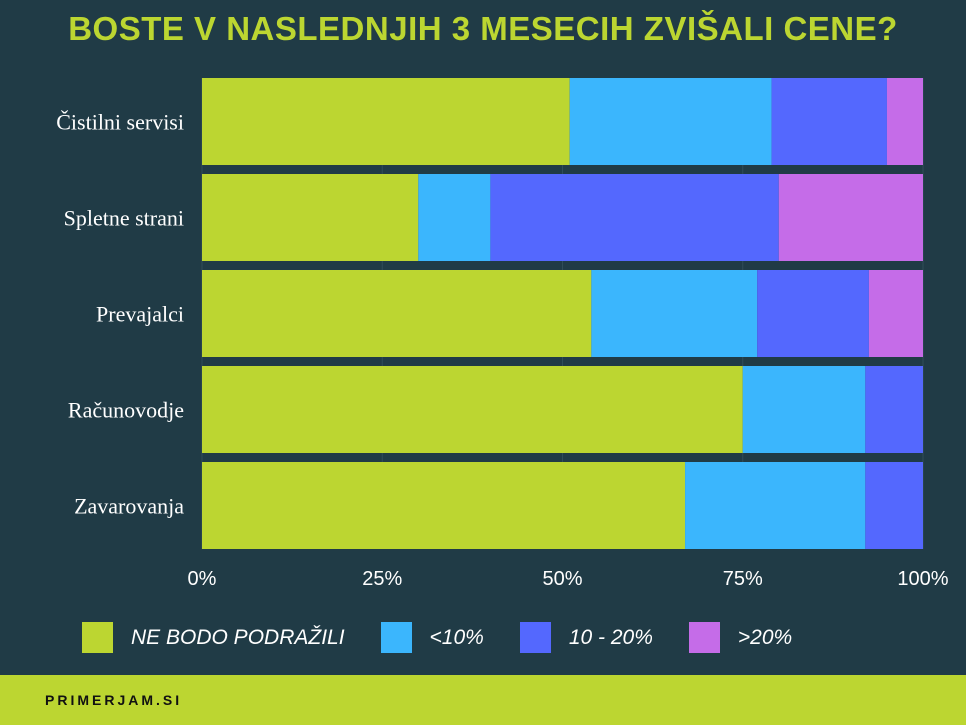 The height and width of the screenshot is (725, 966). I want to click on x-tick-label: 50%, so click(562, 579).